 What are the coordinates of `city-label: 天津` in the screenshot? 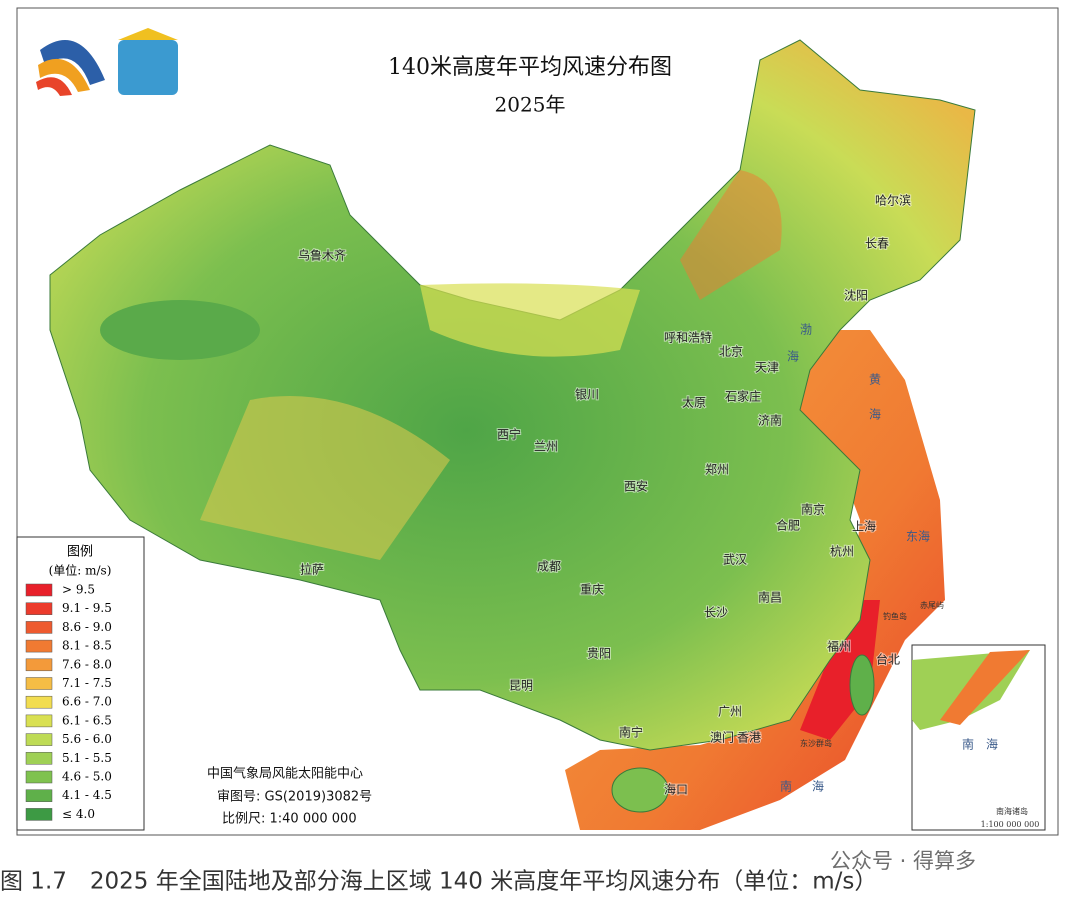 It's located at (767, 368).